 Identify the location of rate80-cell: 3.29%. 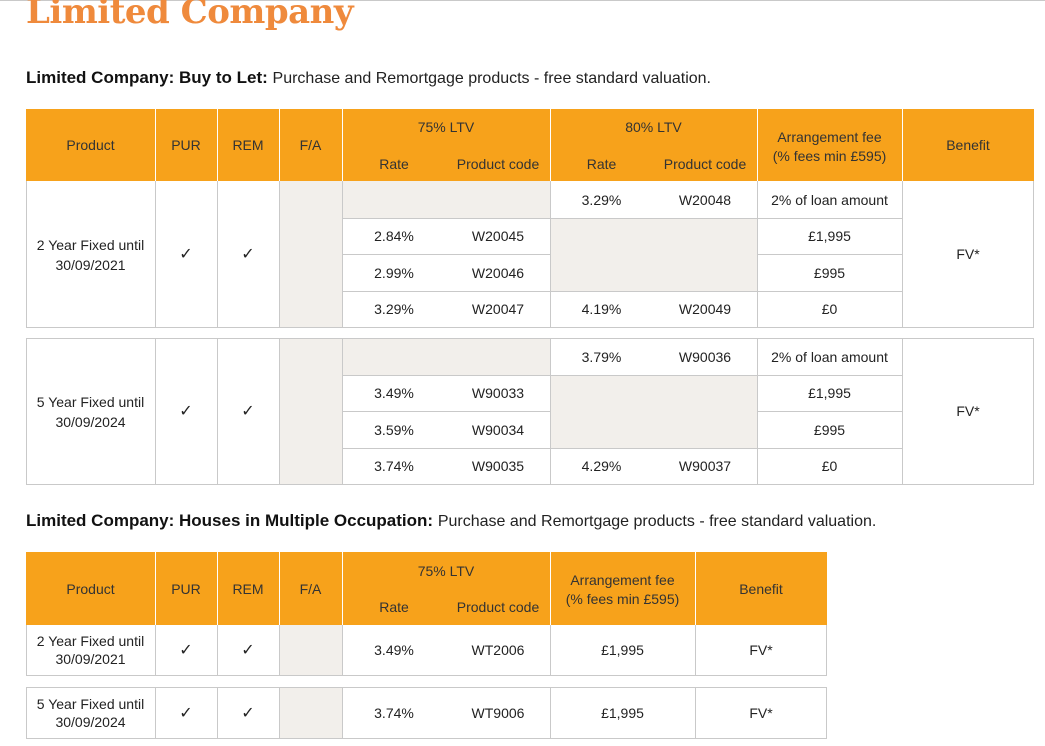
(601, 199).